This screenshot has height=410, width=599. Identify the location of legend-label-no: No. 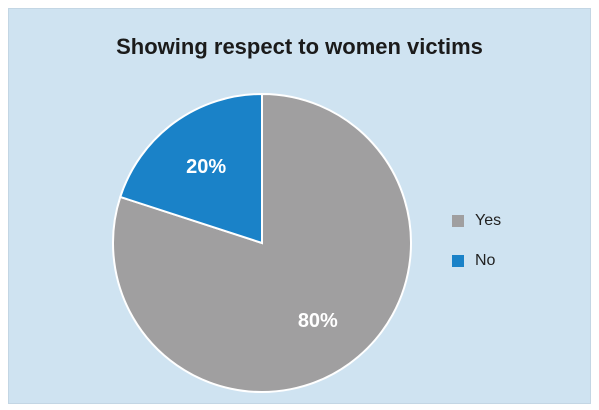
(485, 260).